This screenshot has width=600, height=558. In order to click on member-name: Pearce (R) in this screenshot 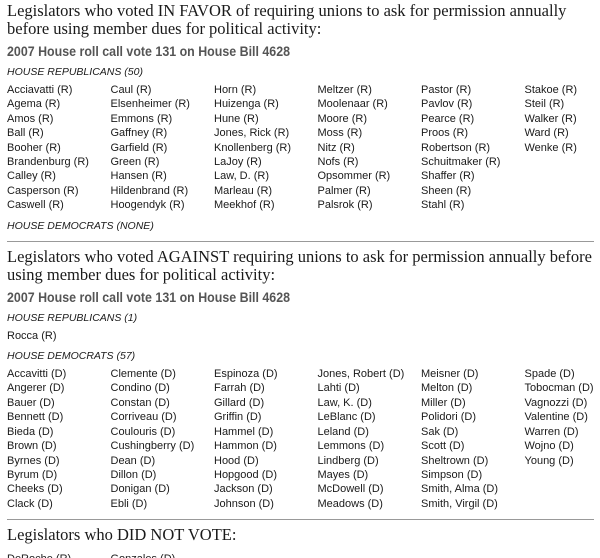, I will do `click(448, 118)`.